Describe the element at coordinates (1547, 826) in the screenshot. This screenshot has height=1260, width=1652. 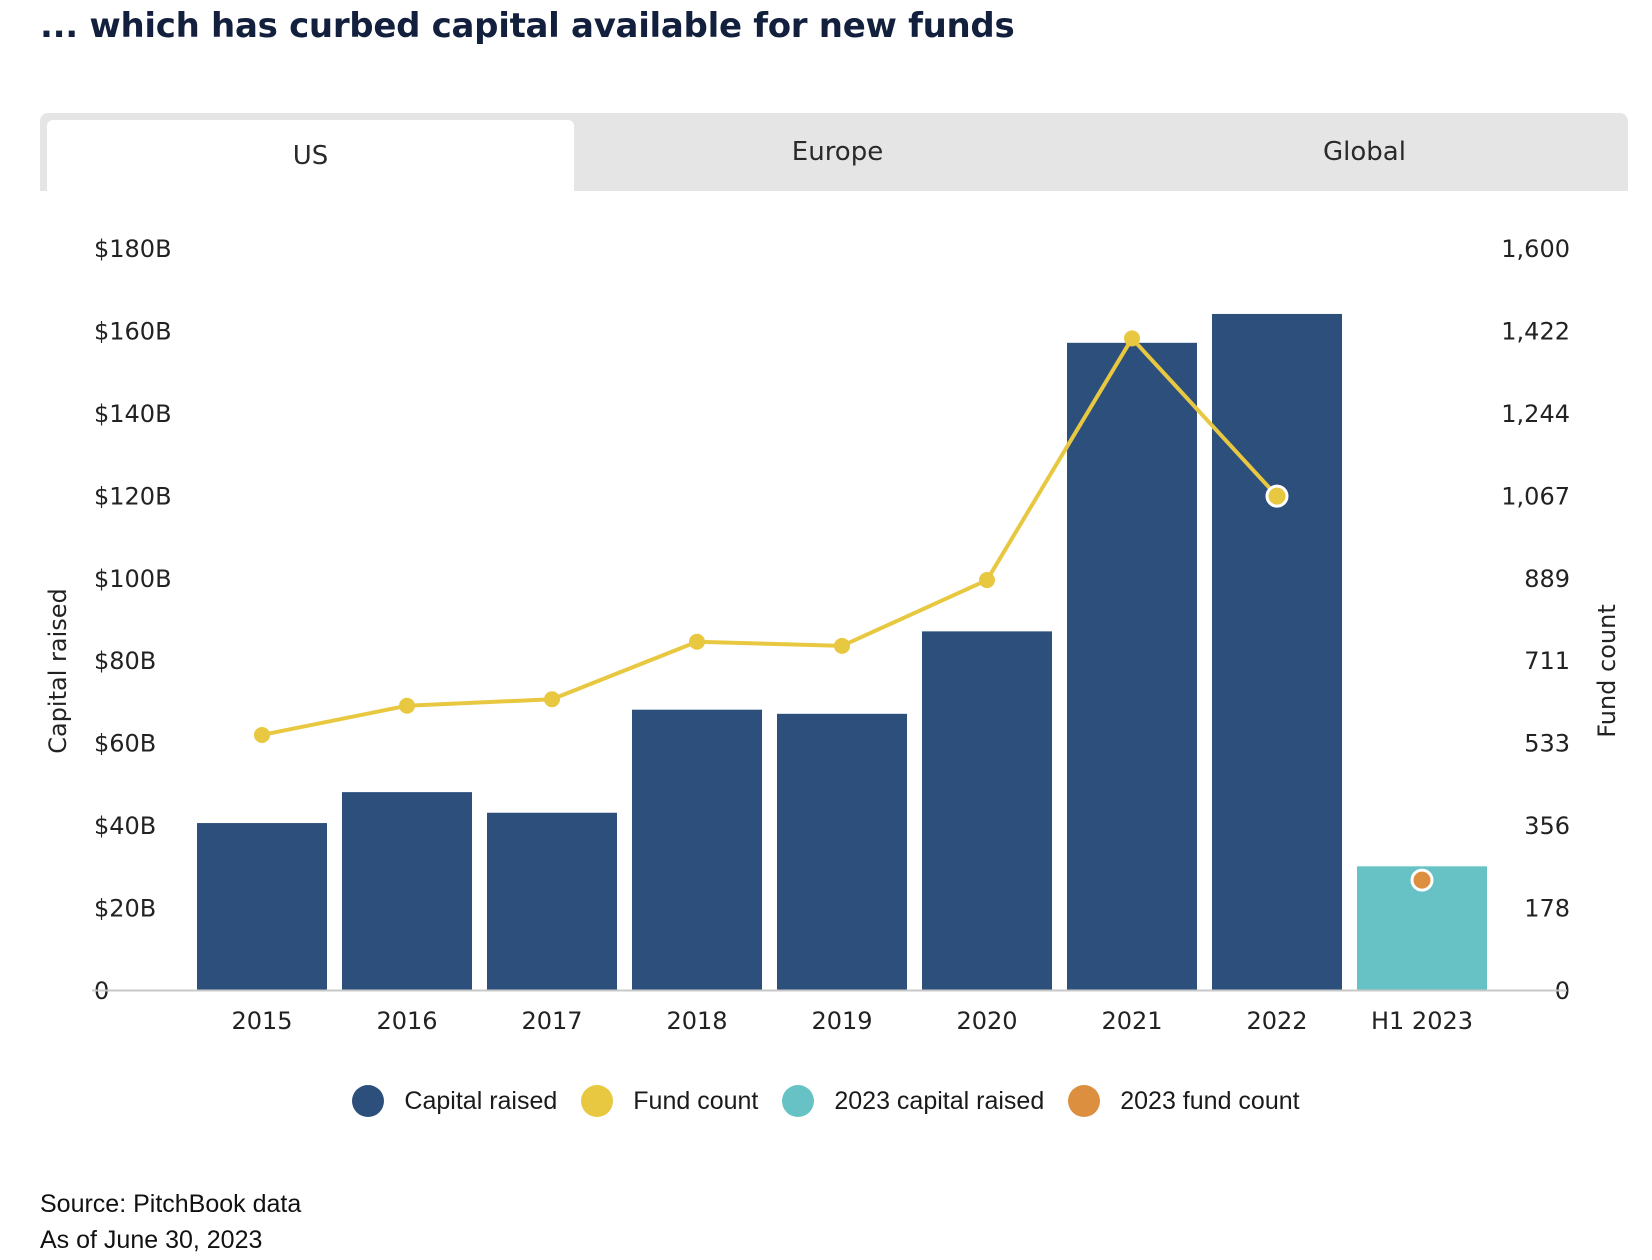
I see `right-axis-tick-label: 356` at that location.